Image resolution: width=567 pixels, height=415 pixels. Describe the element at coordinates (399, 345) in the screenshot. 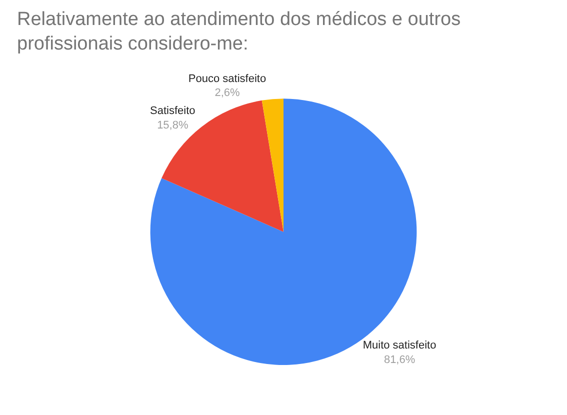

I see `slice-label: Muito satisfeito` at that location.